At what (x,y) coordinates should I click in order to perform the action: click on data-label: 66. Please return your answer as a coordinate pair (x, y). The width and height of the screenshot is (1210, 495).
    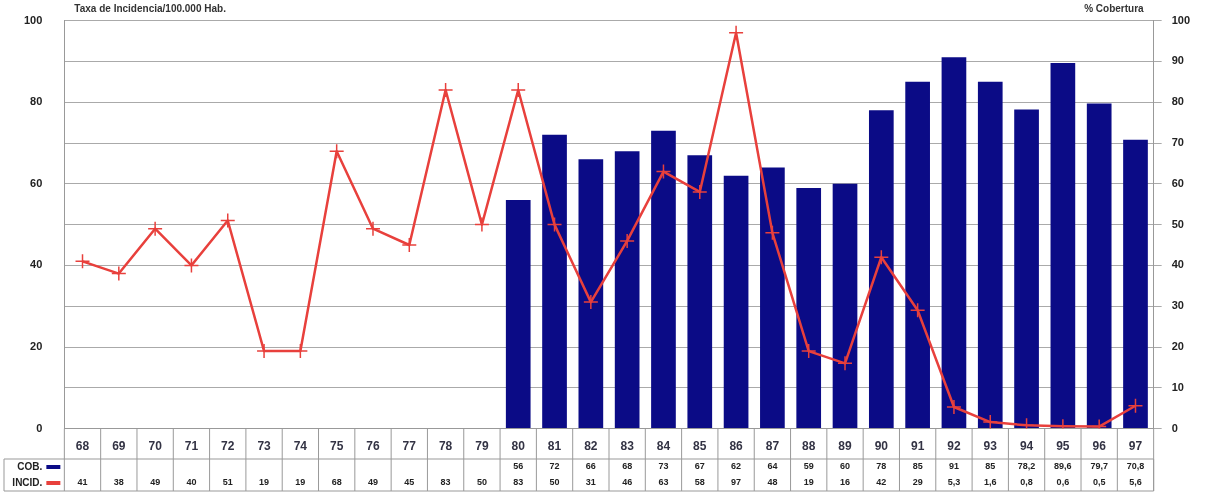
    Looking at the image, I should click on (590, 466).